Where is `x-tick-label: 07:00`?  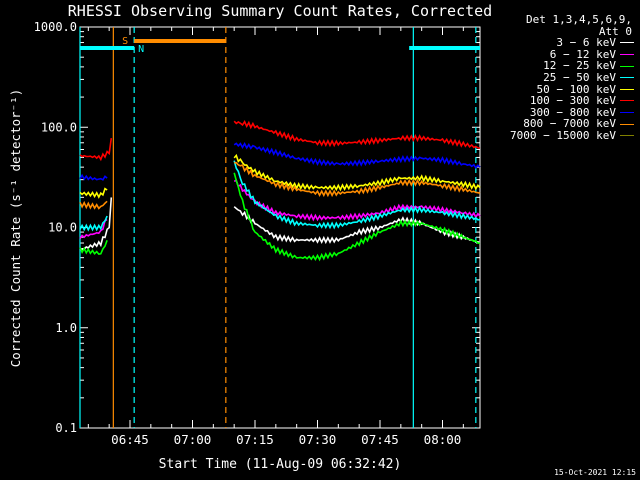 x-tick-label: 07:00 is located at coordinates (193, 439).